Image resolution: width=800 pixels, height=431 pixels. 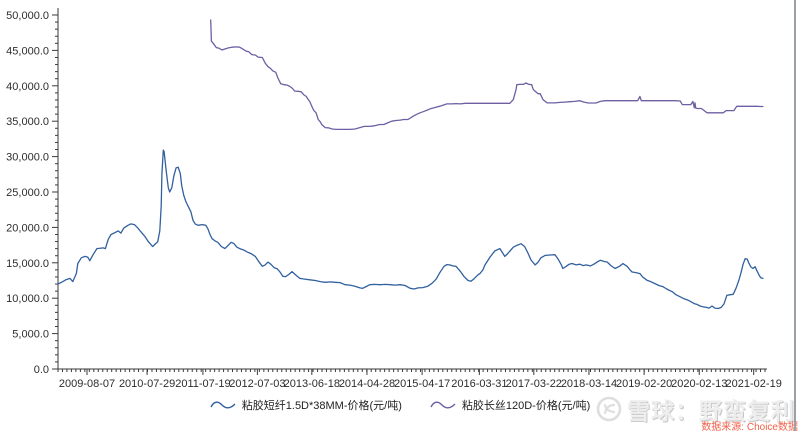 What do you see at coordinates (27, 16) in the screenshot?
I see `y-axis-label: 50,000.0` at bounding box center [27, 16].